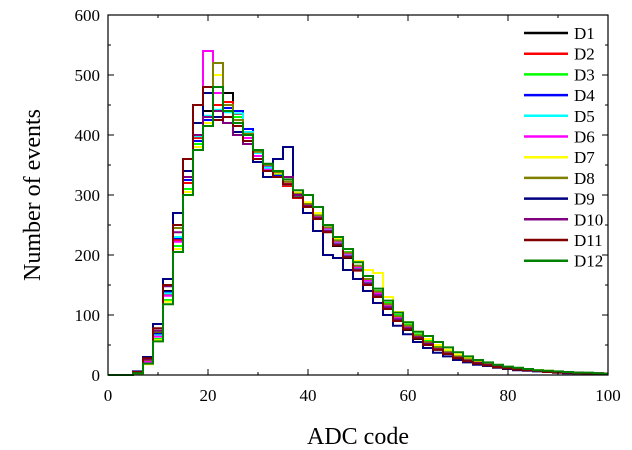  I want to click on y-tick-label: 500, so click(88, 75).